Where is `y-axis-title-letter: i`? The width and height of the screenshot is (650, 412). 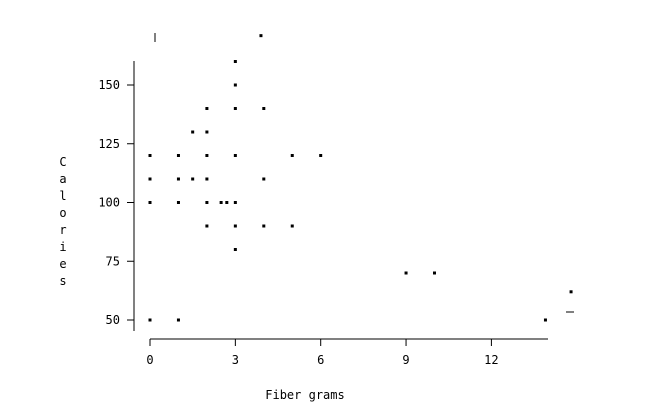
y-axis-title-letter: i is located at coordinates (62, 247).